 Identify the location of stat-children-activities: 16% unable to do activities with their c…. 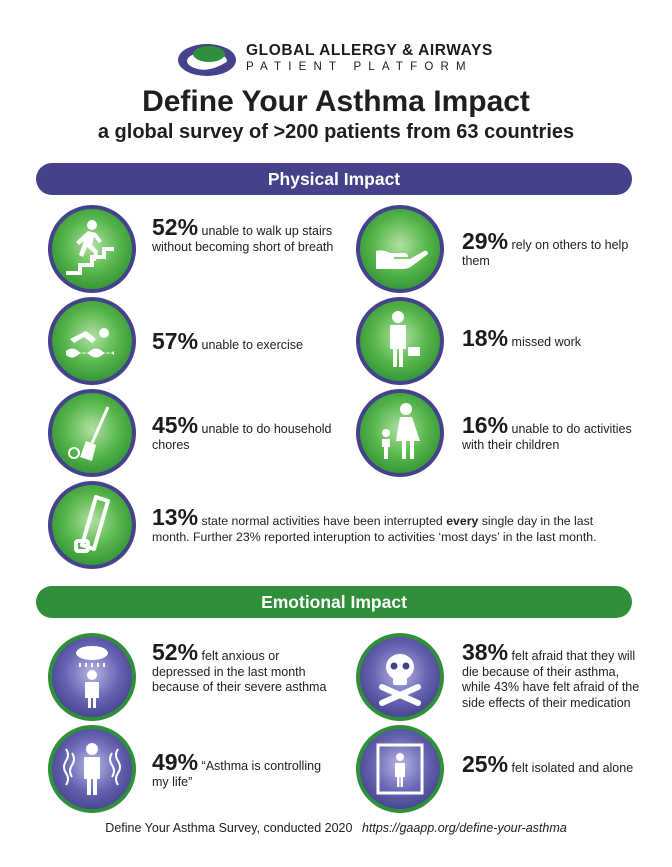
(557, 433).